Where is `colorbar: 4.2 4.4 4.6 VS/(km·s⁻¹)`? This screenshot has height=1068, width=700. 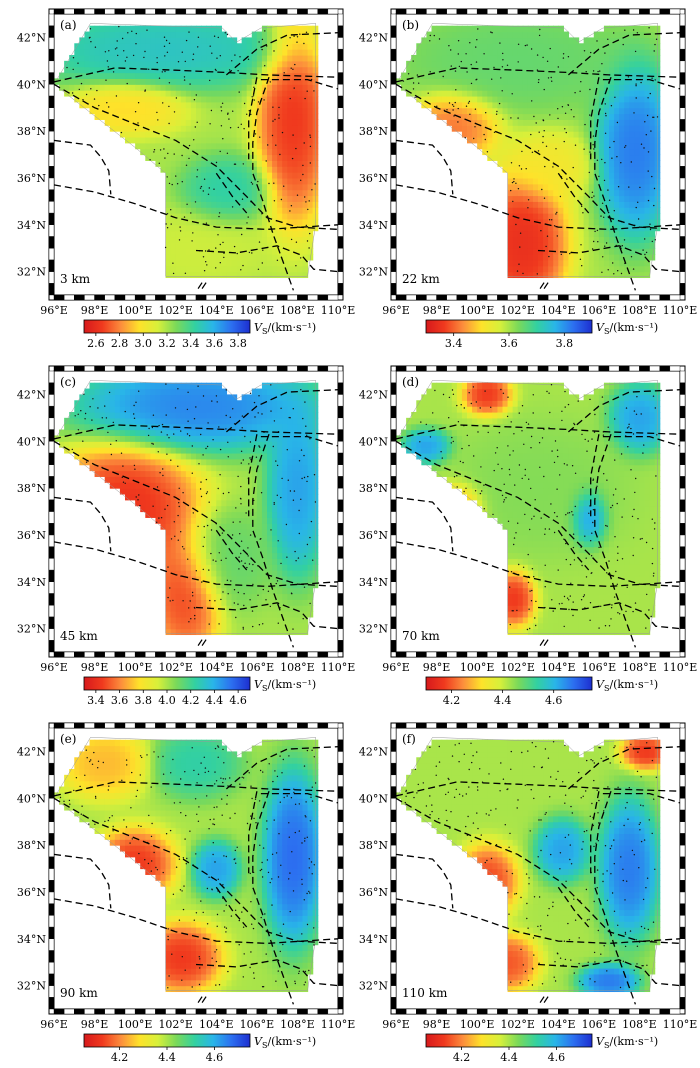 colorbar: 4.2 4.4 4.6 VS/(km·s⁻¹) is located at coordinates (542, 1049).